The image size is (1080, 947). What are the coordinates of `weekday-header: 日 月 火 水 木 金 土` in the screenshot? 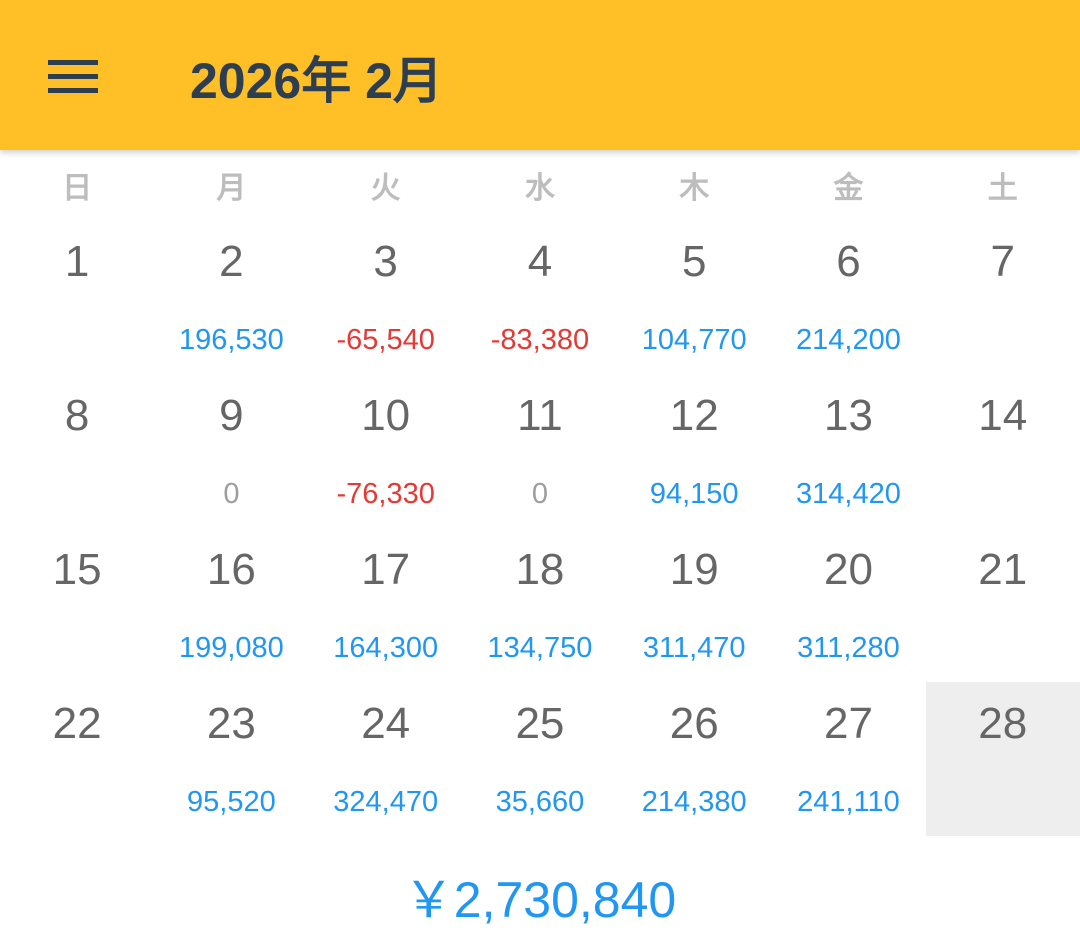 It's located at (540, 189).